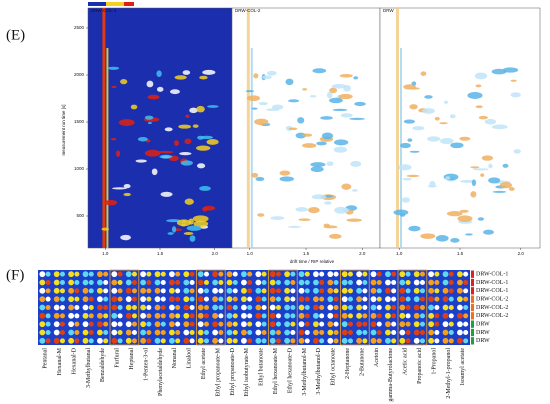 This screenshot has height=404, width=550. I want to click on compound-label: Hexanal-M, so click(60, 361).